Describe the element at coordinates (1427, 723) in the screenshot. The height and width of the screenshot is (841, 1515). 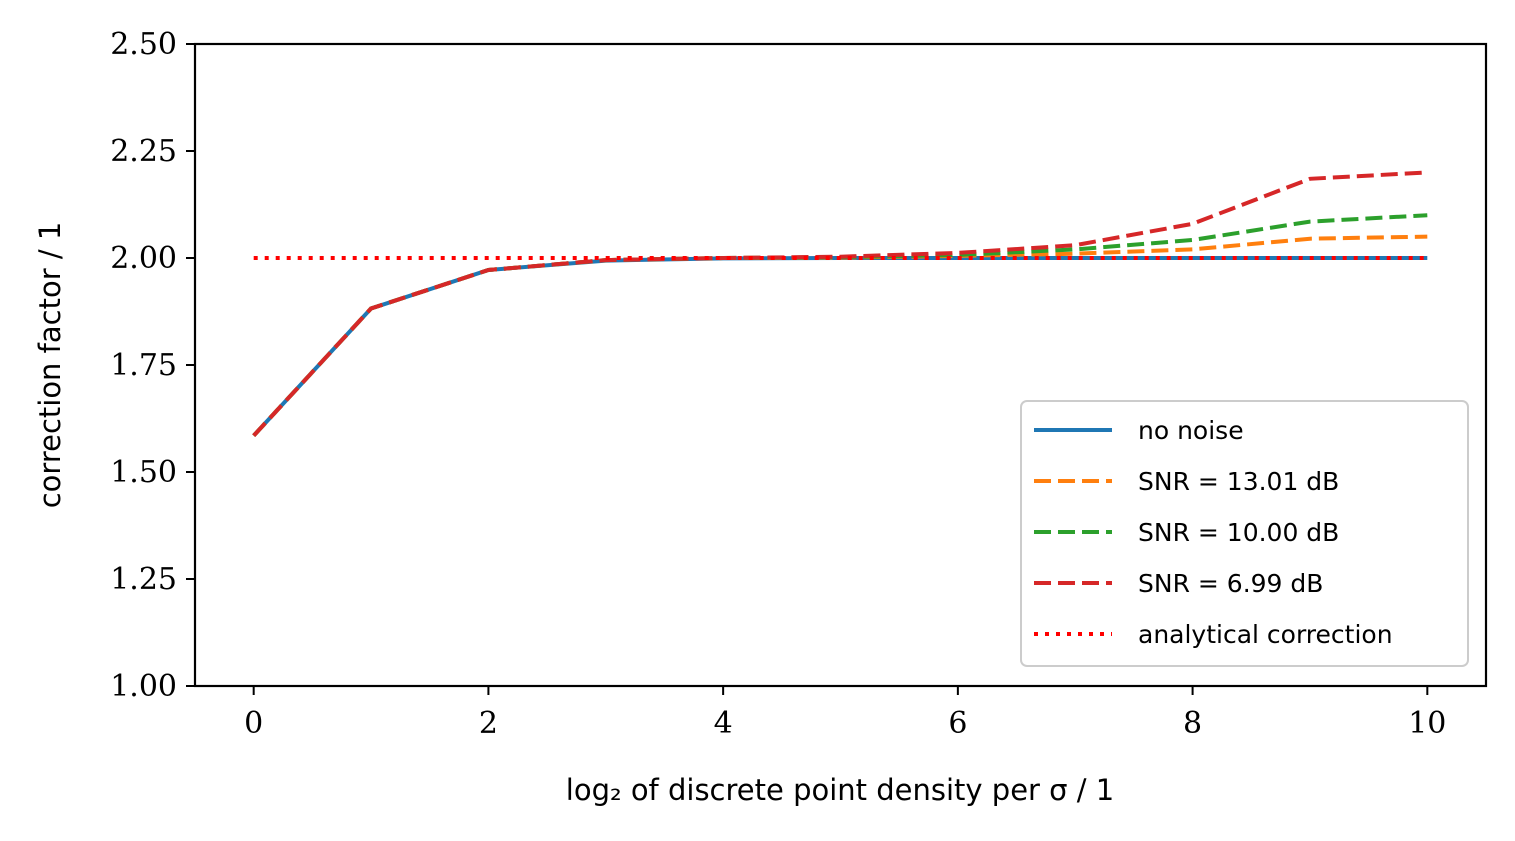
I see `x-tick-label: 10` at that location.